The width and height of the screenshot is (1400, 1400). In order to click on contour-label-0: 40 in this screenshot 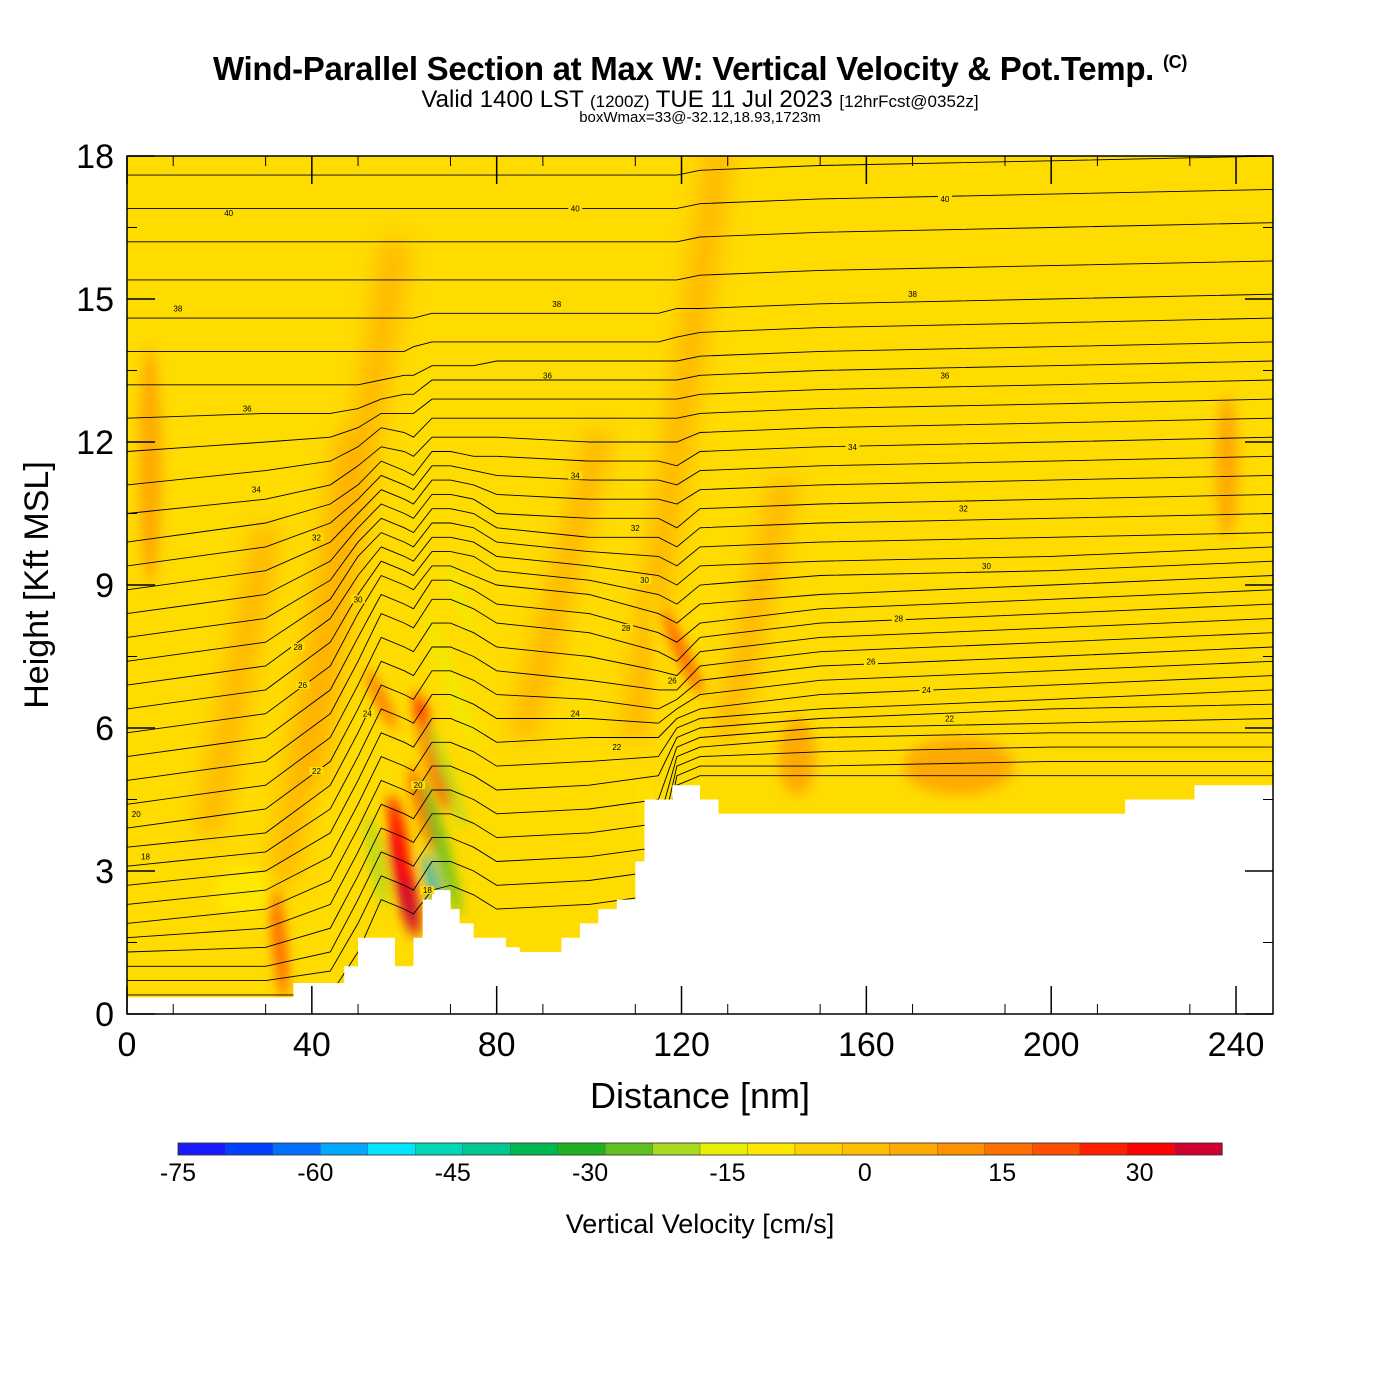, I will do `click(228, 213)`.